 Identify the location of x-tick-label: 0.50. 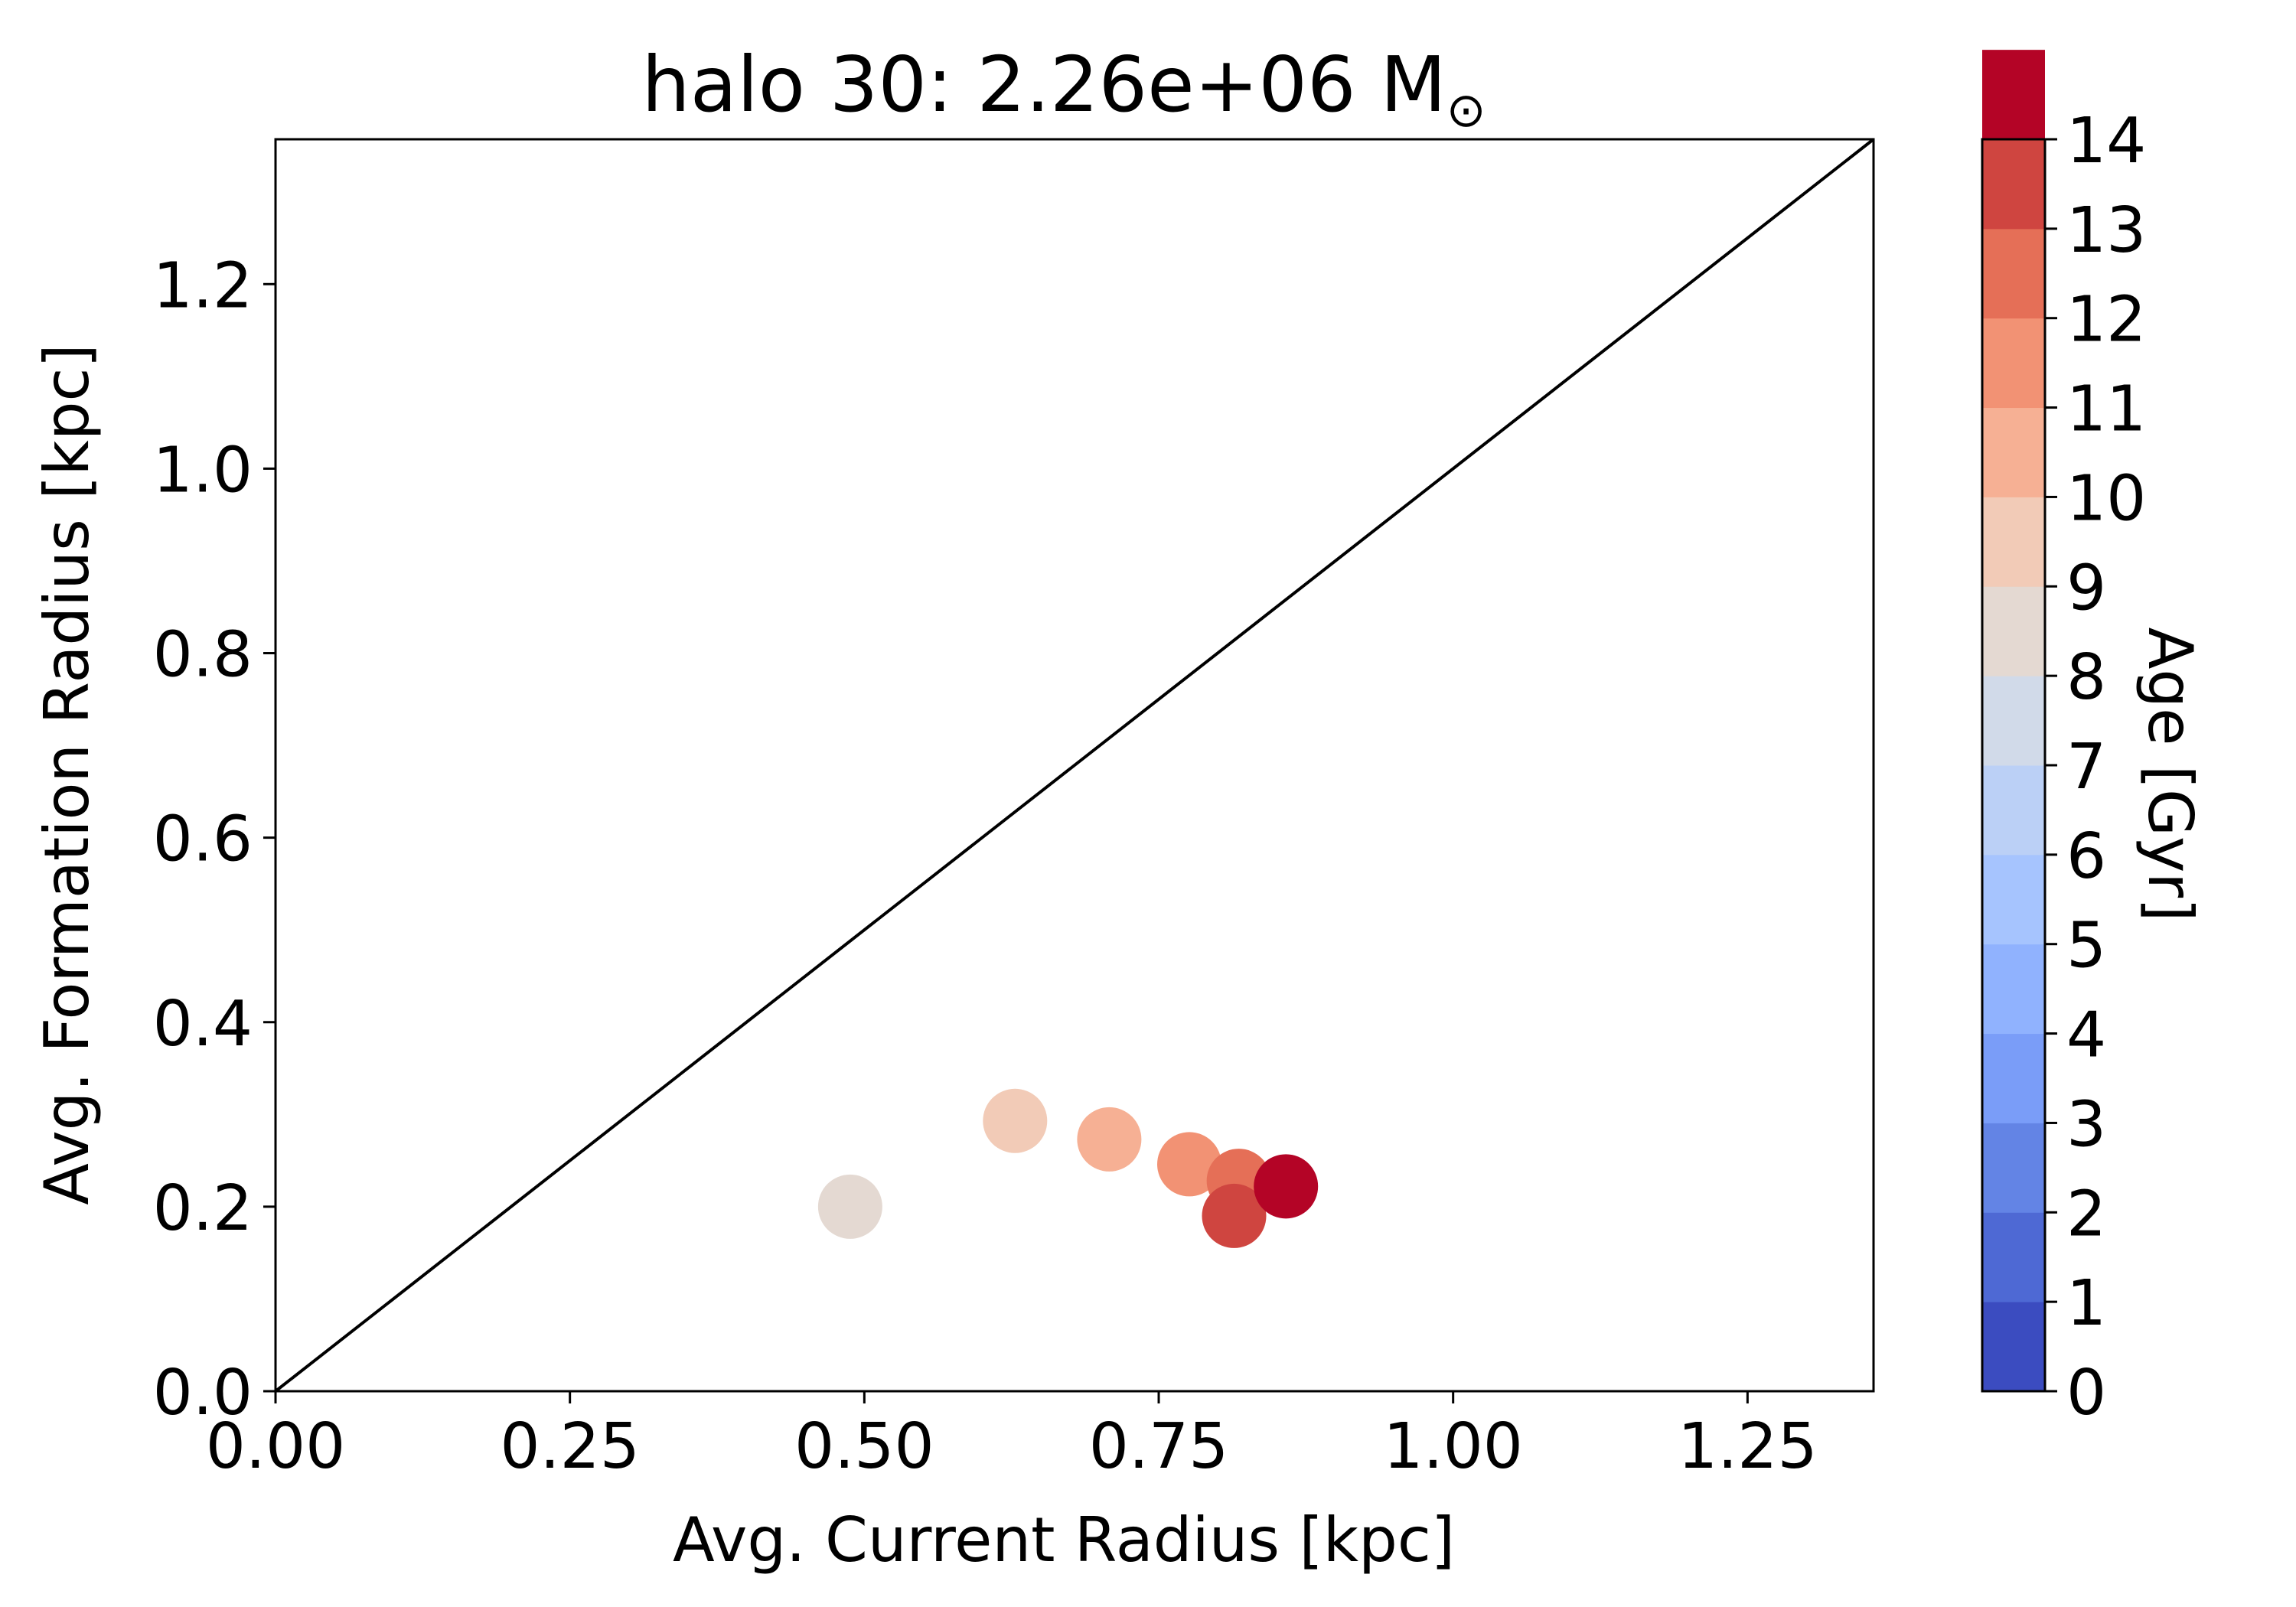
(864, 1446).